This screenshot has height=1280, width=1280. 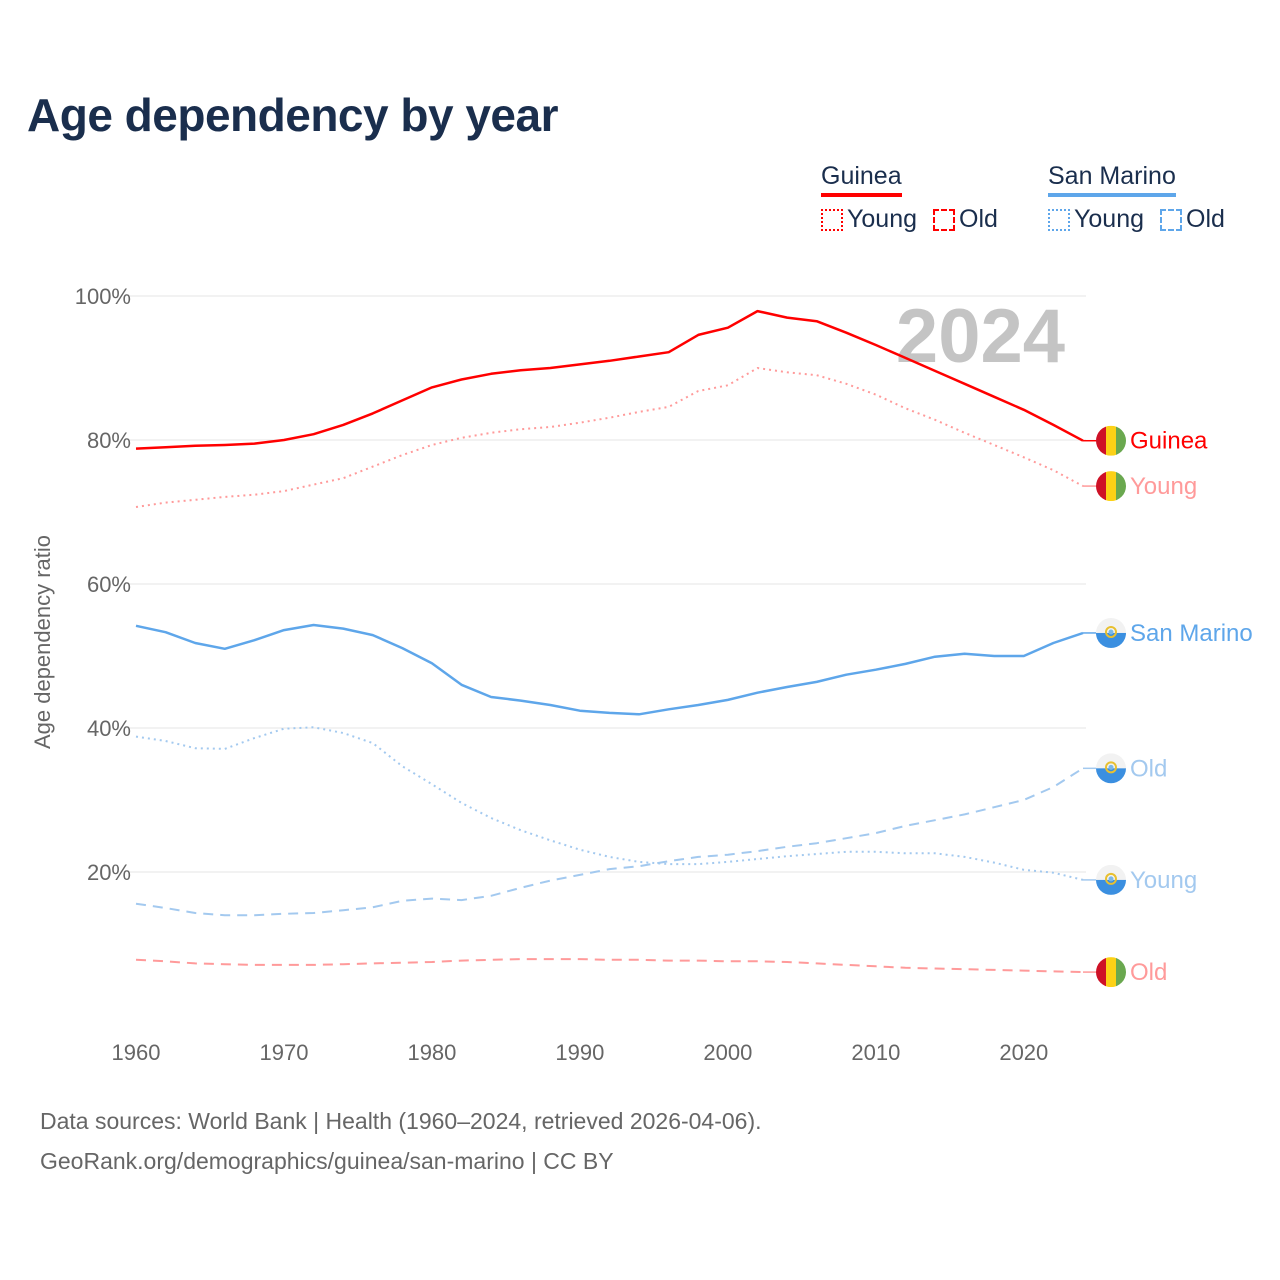 What do you see at coordinates (609, 437) in the screenshot?
I see `series-line-guinea-young` at bounding box center [609, 437].